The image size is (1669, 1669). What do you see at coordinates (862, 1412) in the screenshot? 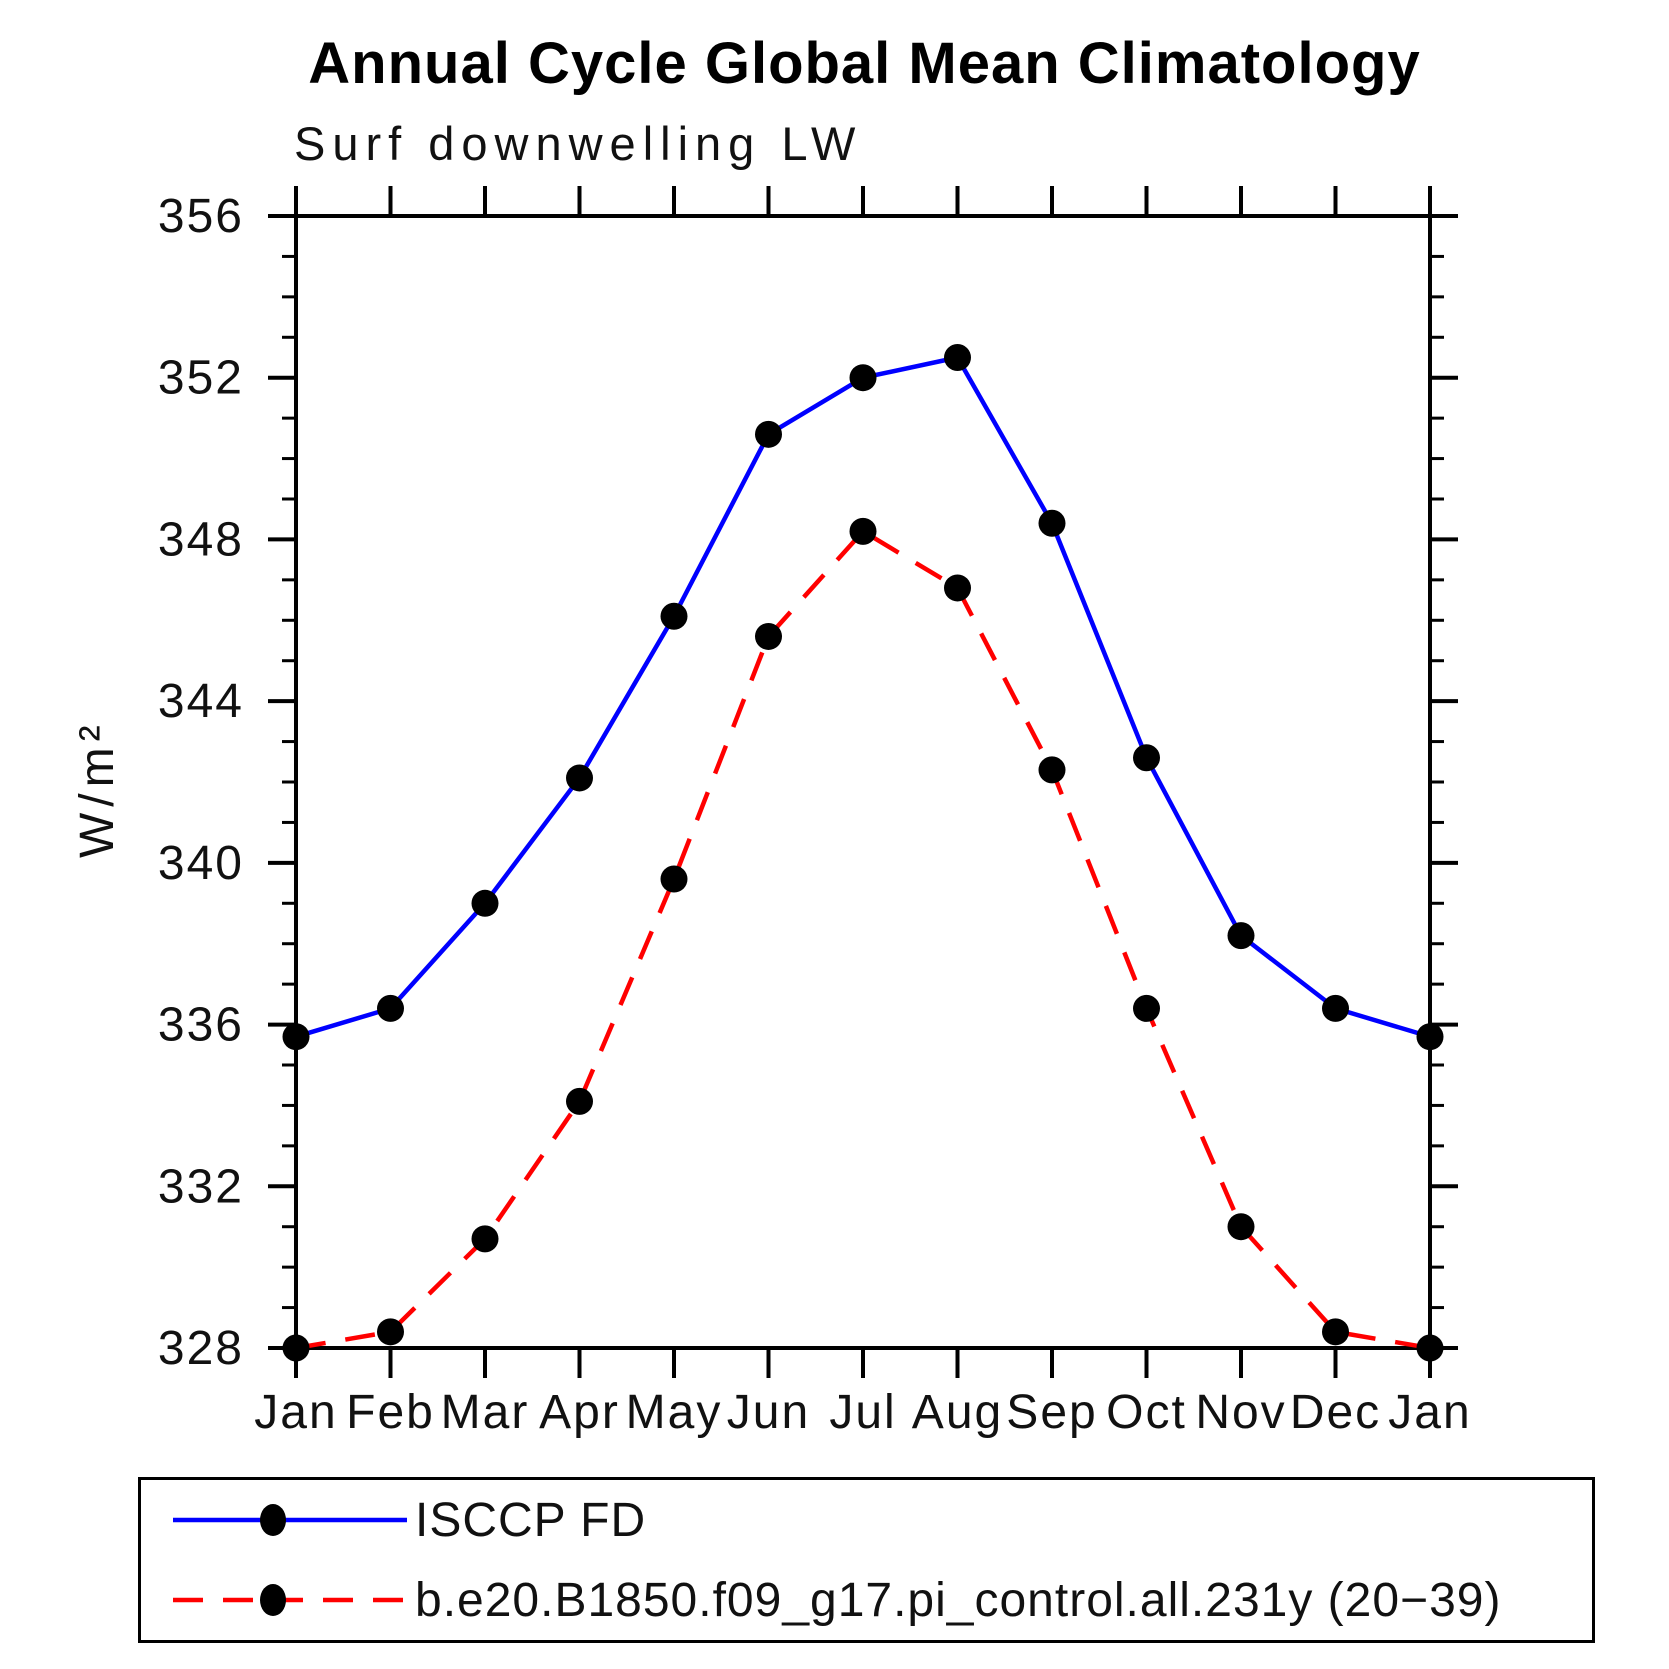
I see `x-tick-label: Jul` at bounding box center [862, 1412].